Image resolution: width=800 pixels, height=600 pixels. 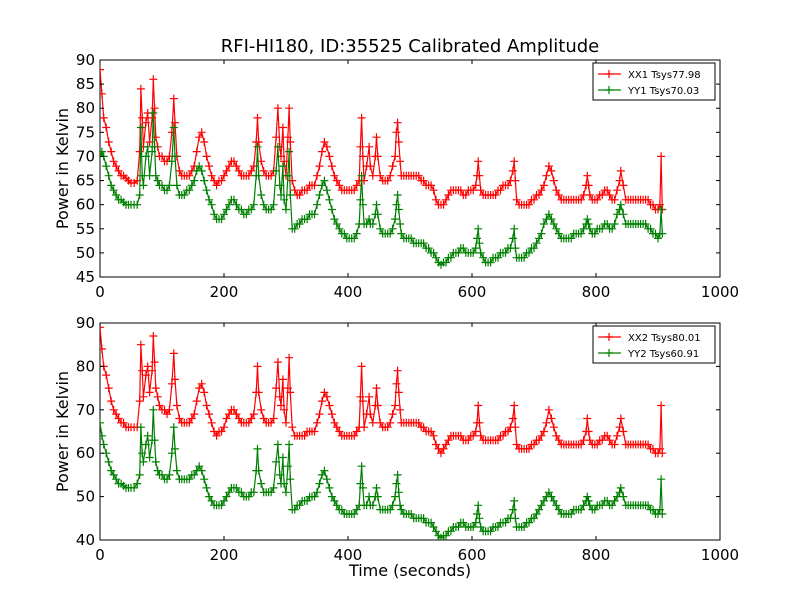 What do you see at coordinates (85, 323) in the screenshot?
I see `y-tick-label: 90` at bounding box center [85, 323].